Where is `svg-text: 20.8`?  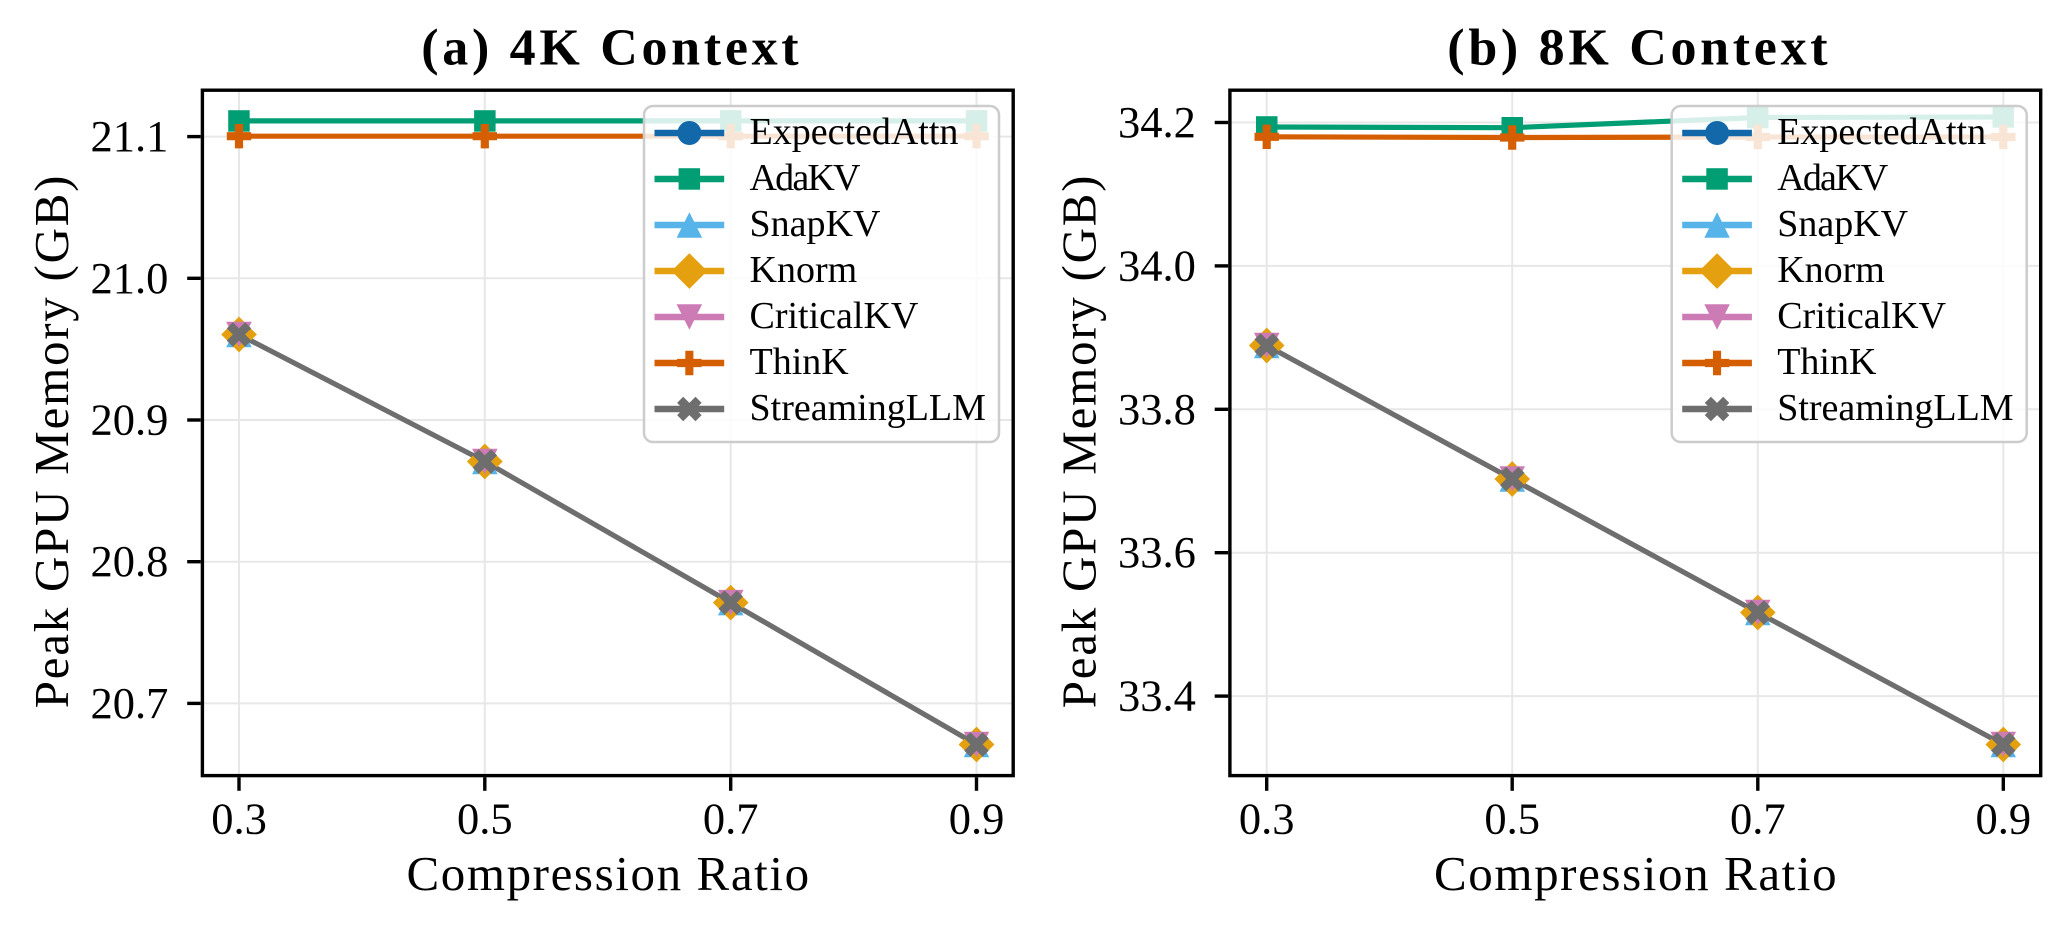 svg-text: 20.8 is located at coordinates (130, 561).